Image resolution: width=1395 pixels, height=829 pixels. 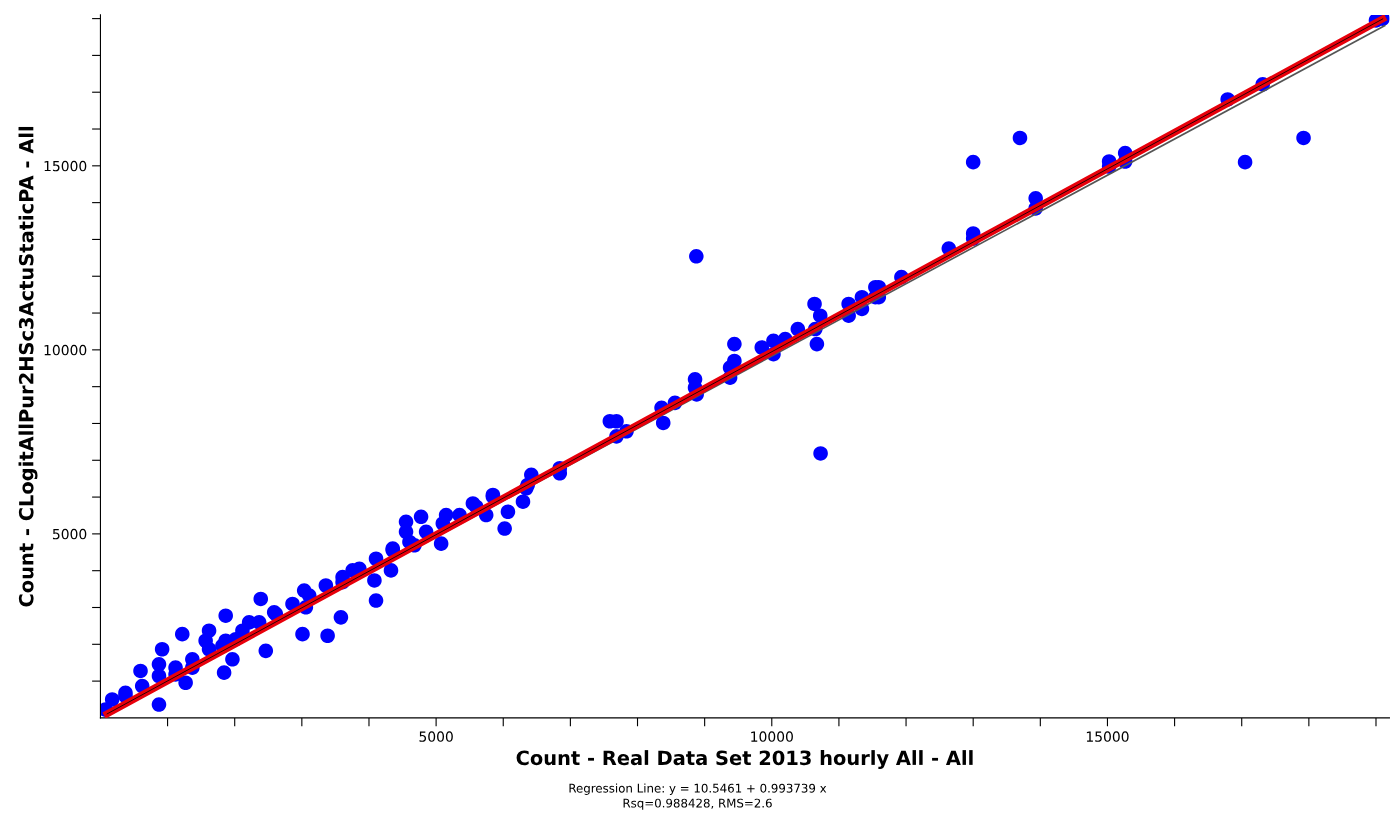 I want to click on y-tick-label: 5000, so click(x=69, y=534).